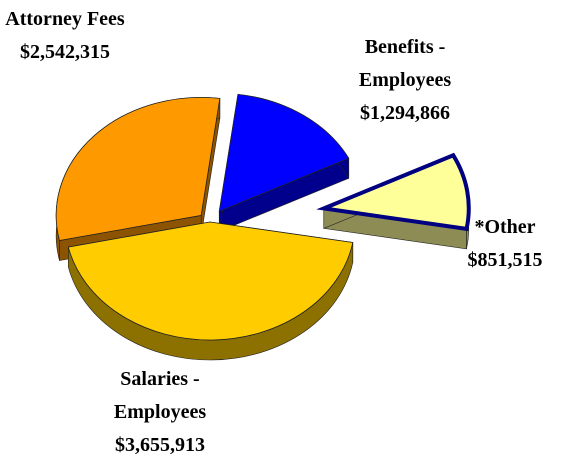 The height and width of the screenshot is (462, 562). I want to click on slice-label: *Other $851,515, so click(503, 244).